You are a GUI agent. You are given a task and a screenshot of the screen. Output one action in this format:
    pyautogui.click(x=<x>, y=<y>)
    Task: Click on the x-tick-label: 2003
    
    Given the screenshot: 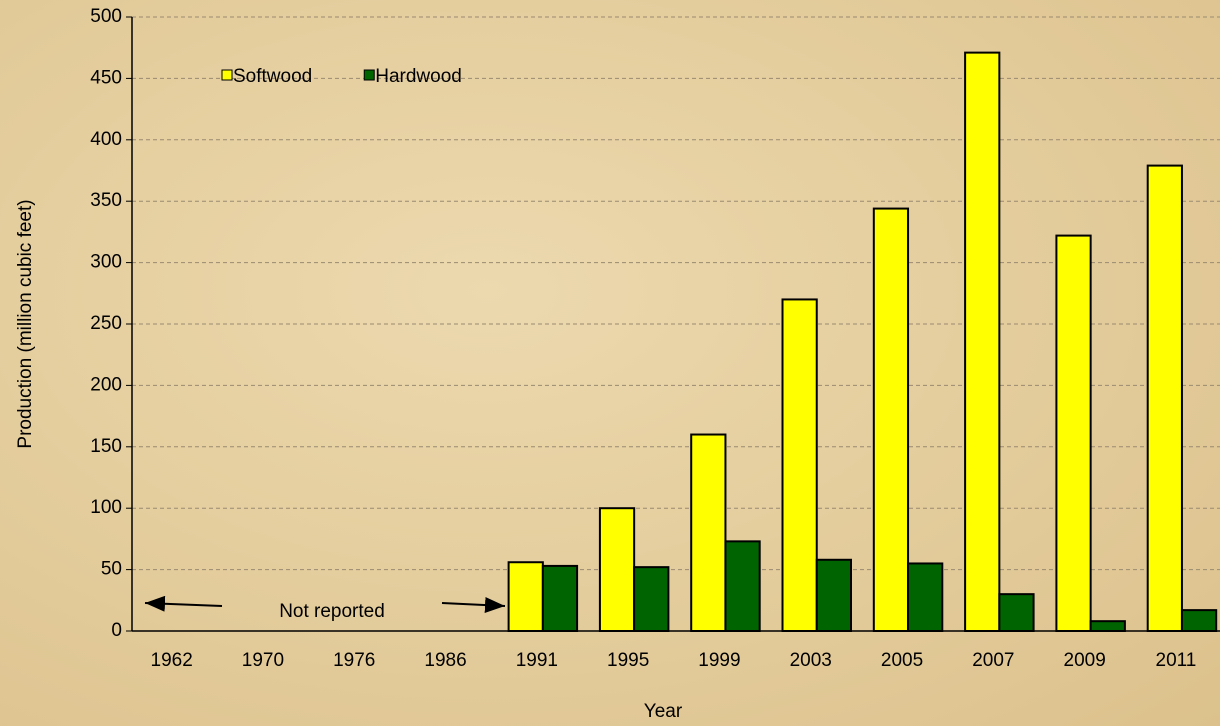 What is the action you would take?
    pyautogui.click(x=811, y=660)
    